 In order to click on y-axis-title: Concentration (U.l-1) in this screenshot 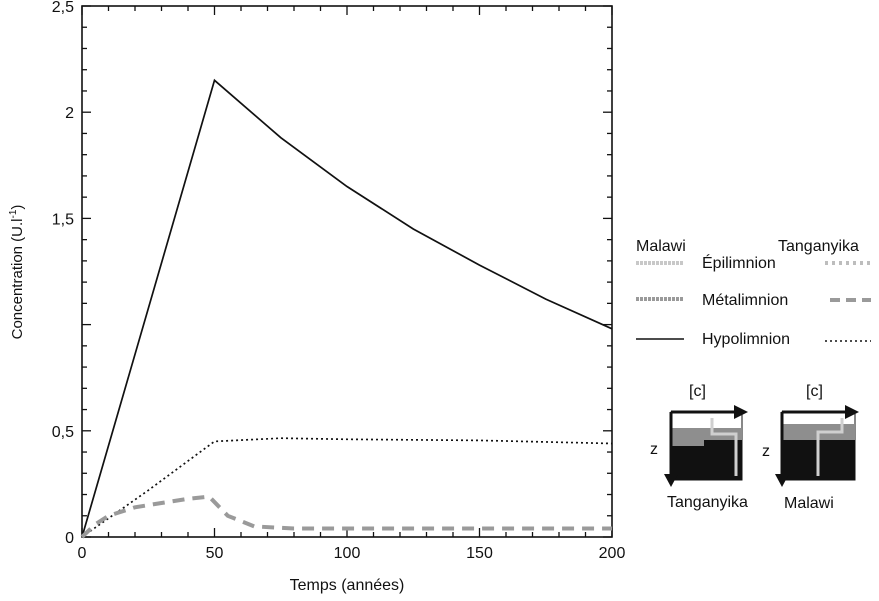, I will do `click(17, 272)`.